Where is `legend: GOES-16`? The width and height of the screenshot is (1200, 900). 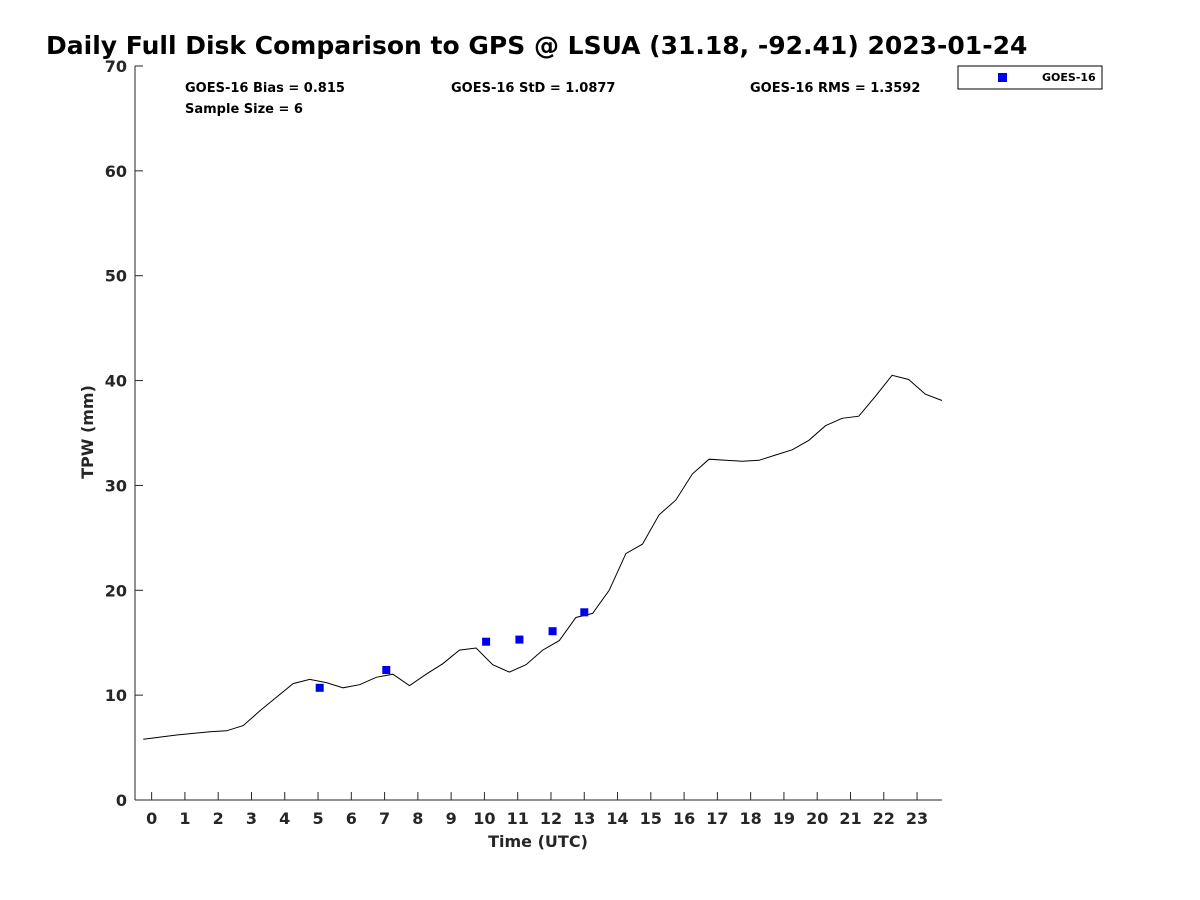 legend: GOES-16 is located at coordinates (1030, 77).